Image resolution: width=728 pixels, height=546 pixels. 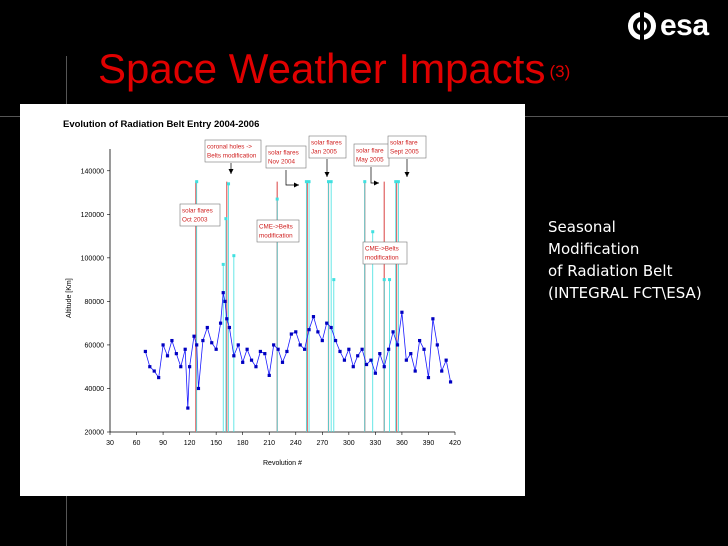 What do you see at coordinates (110, 443) in the screenshot?
I see `x-tick-label: 30` at bounding box center [110, 443].